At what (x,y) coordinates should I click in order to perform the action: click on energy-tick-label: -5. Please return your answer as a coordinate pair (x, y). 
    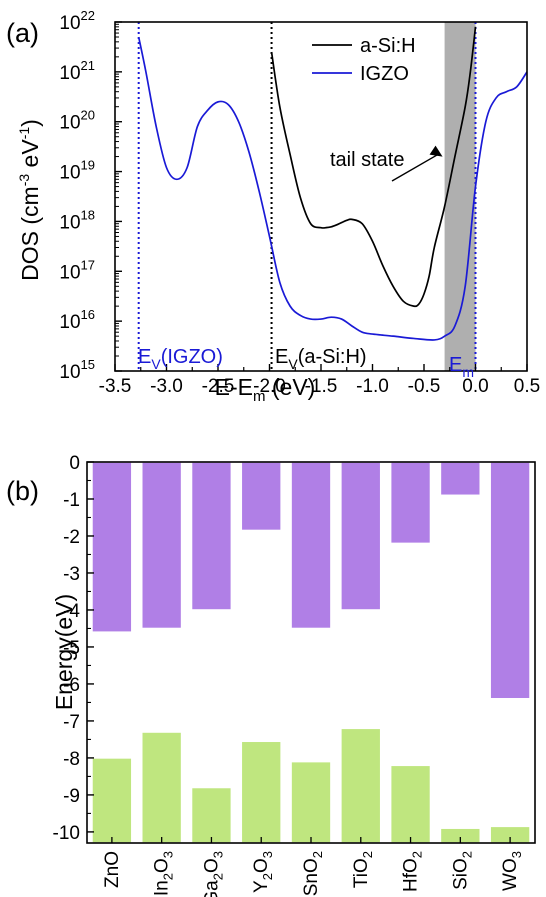
    Looking at the image, I should click on (71, 648).